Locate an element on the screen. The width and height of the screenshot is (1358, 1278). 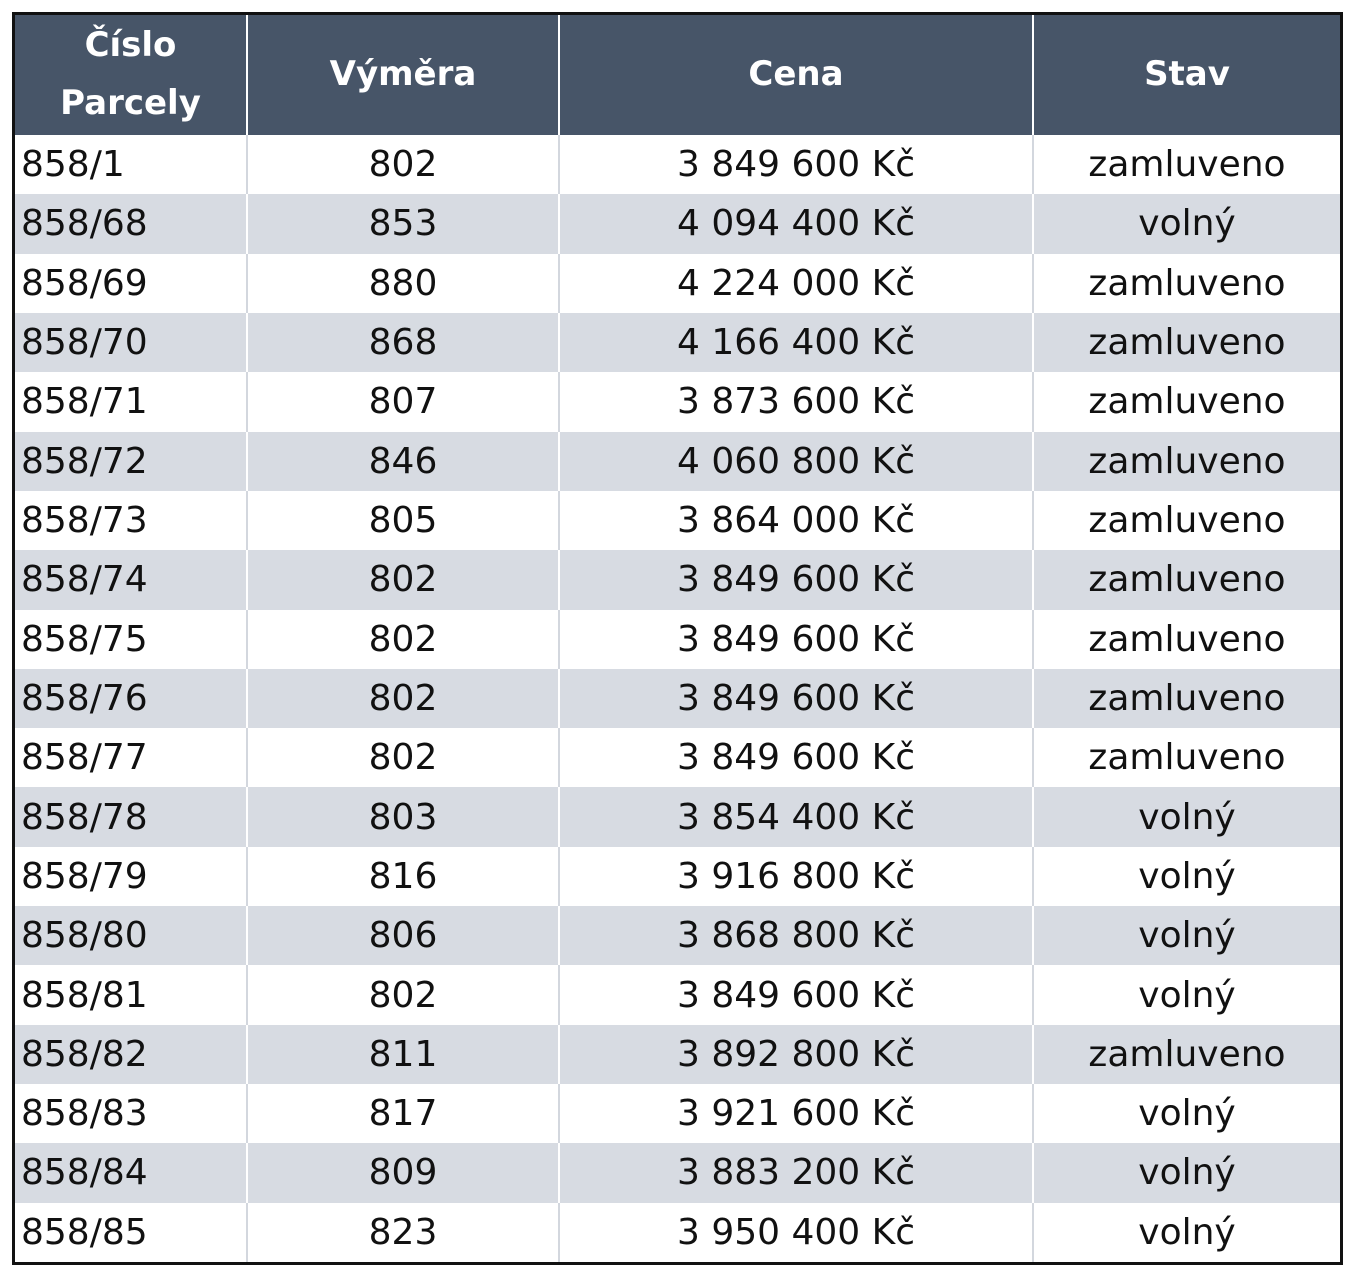
table-row: 858/69 880 4 224 000 Kč zamluveno is located at coordinates (677, 283).